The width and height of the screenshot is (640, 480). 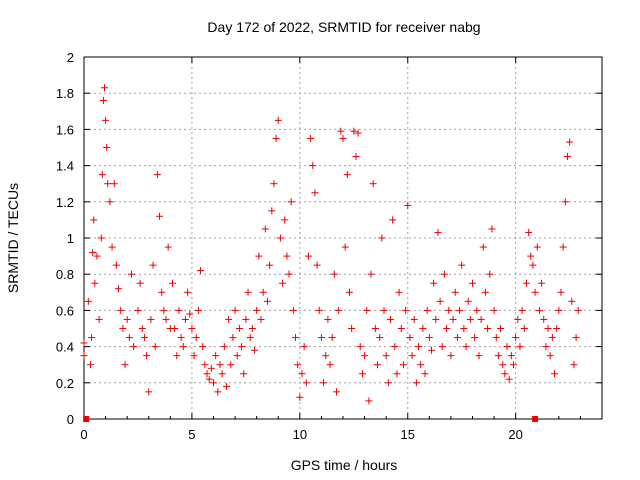 What do you see at coordinates (535, 419) in the screenshot?
I see `zero-marker` at bounding box center [535, 419].